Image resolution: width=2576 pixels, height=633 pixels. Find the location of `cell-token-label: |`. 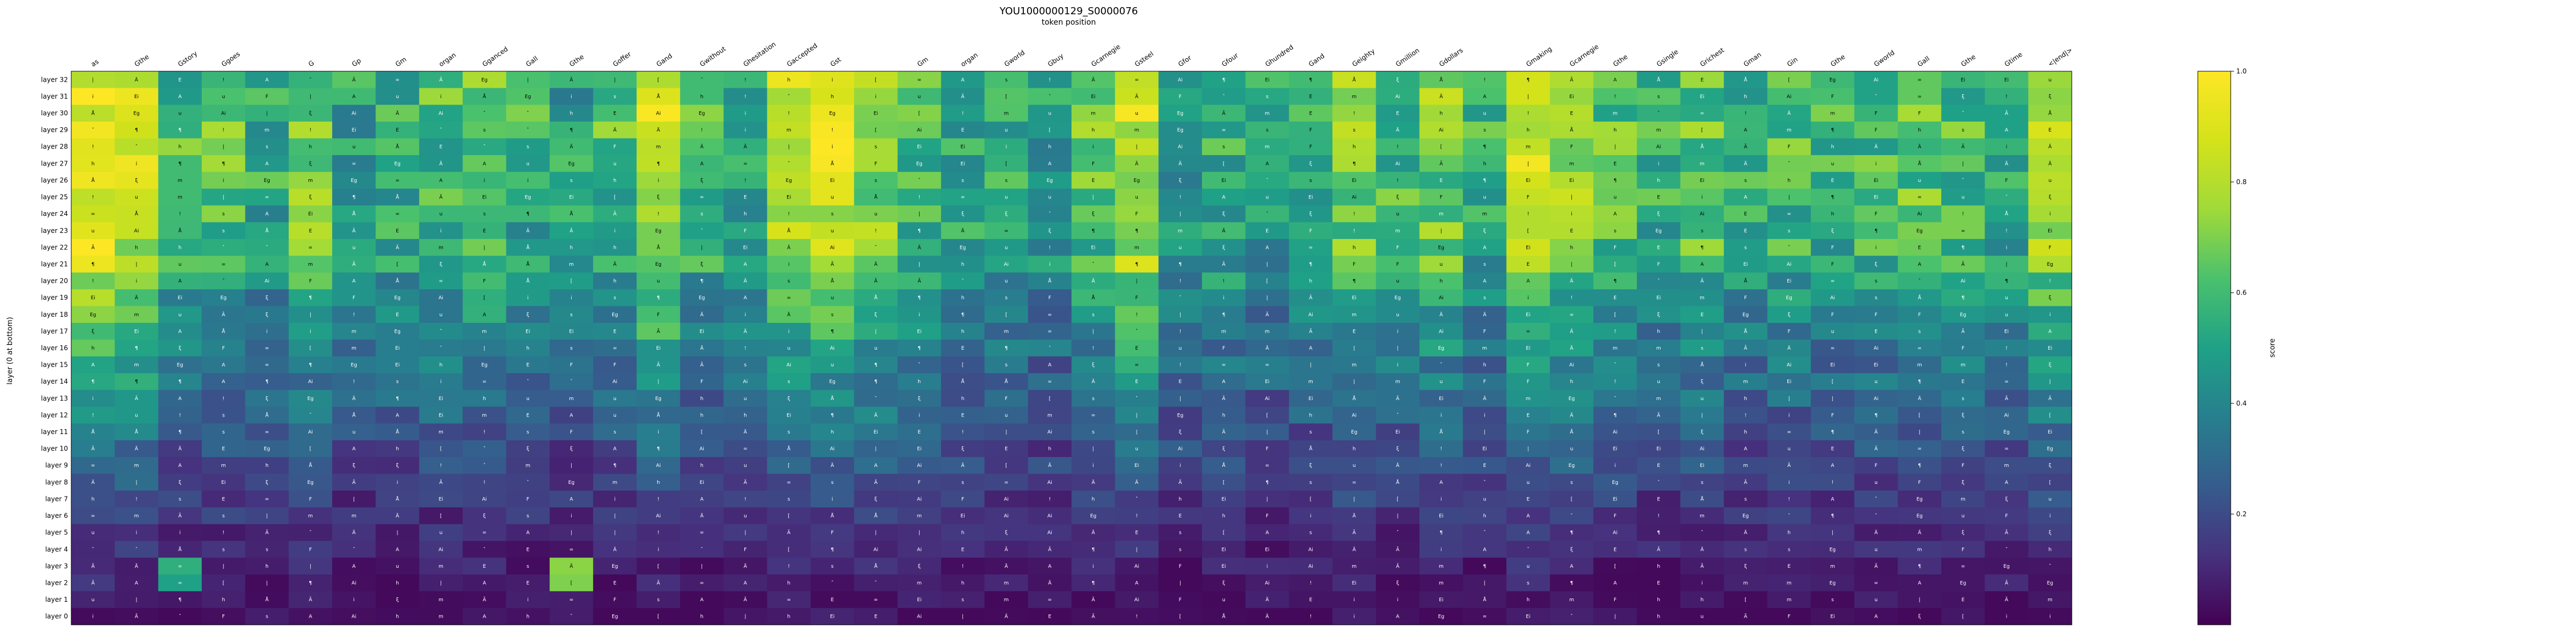

cell-token-label: | is located at coordinates (1528, 449).